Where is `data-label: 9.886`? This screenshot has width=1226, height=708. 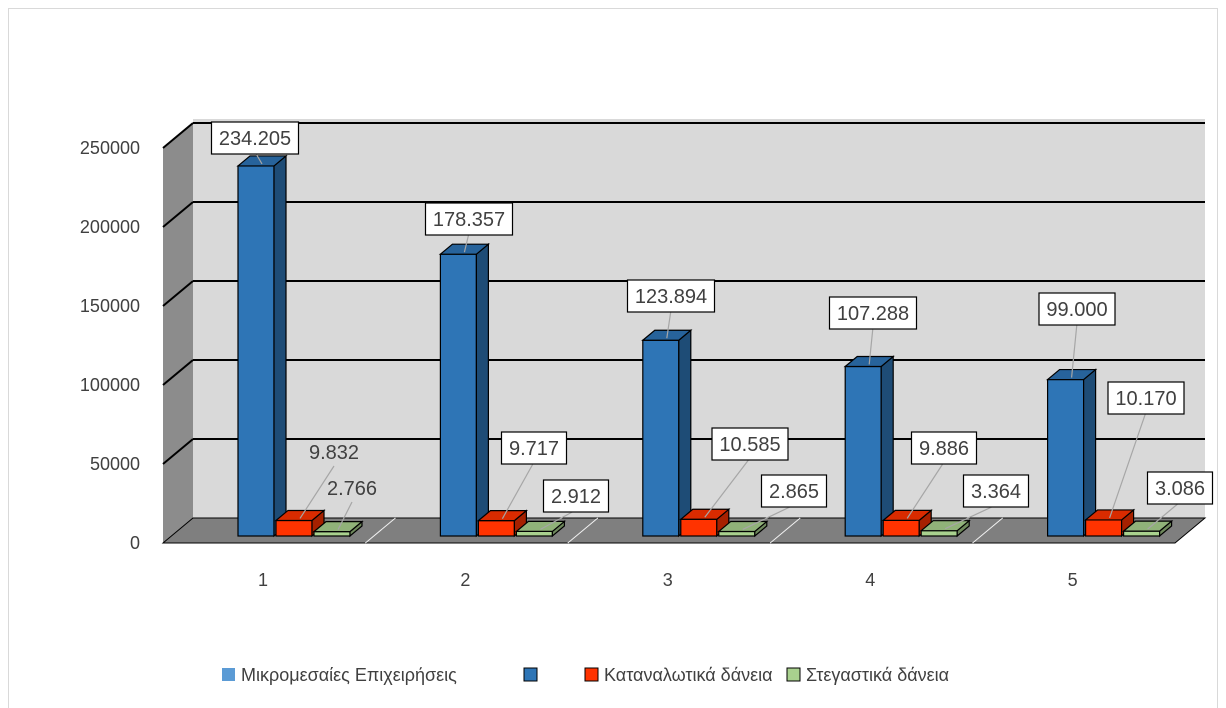 data-label: 9.886 is located at coordinates (944, 449).